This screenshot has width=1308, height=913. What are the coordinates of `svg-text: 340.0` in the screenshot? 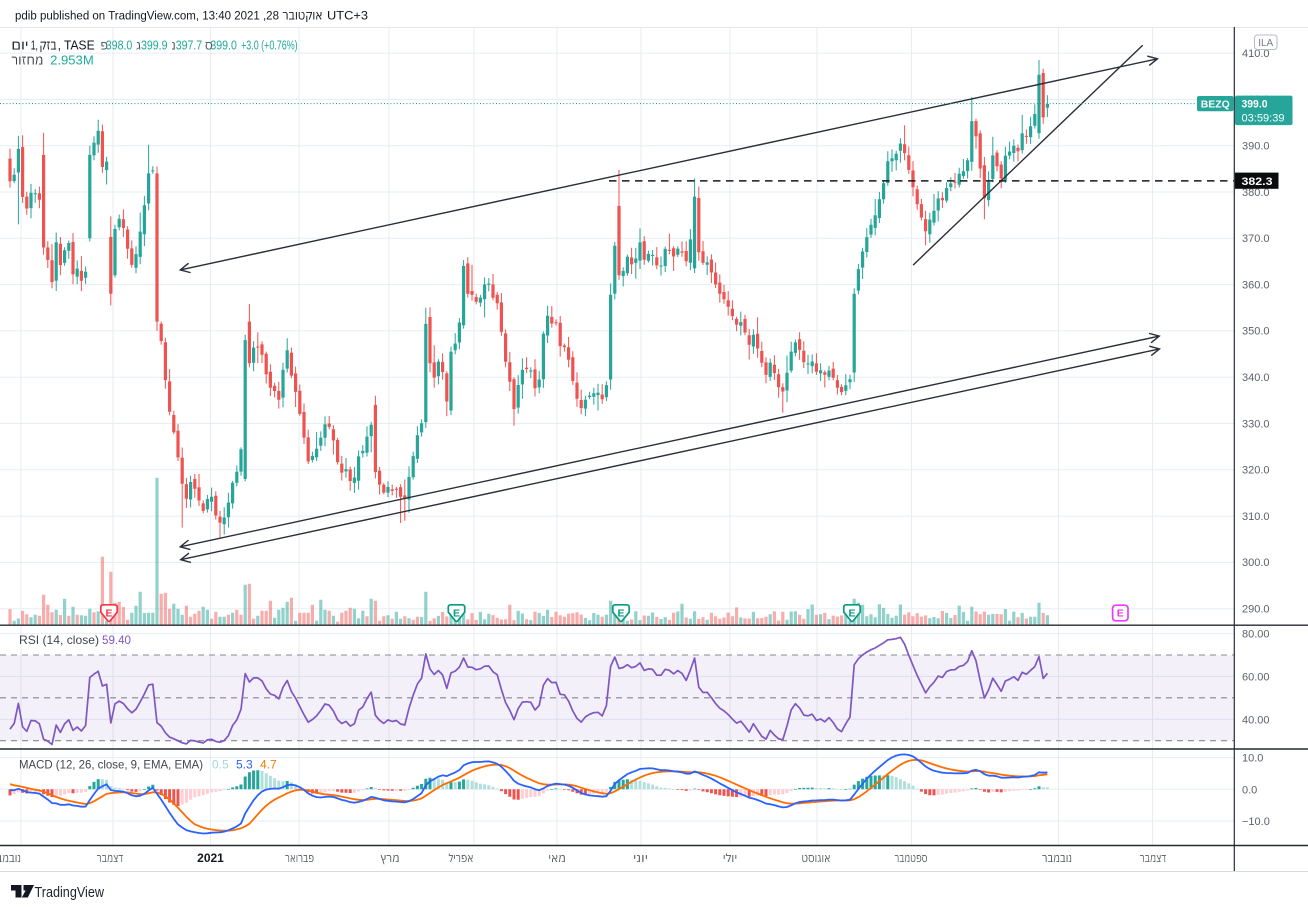 It's located at (1256, 378).